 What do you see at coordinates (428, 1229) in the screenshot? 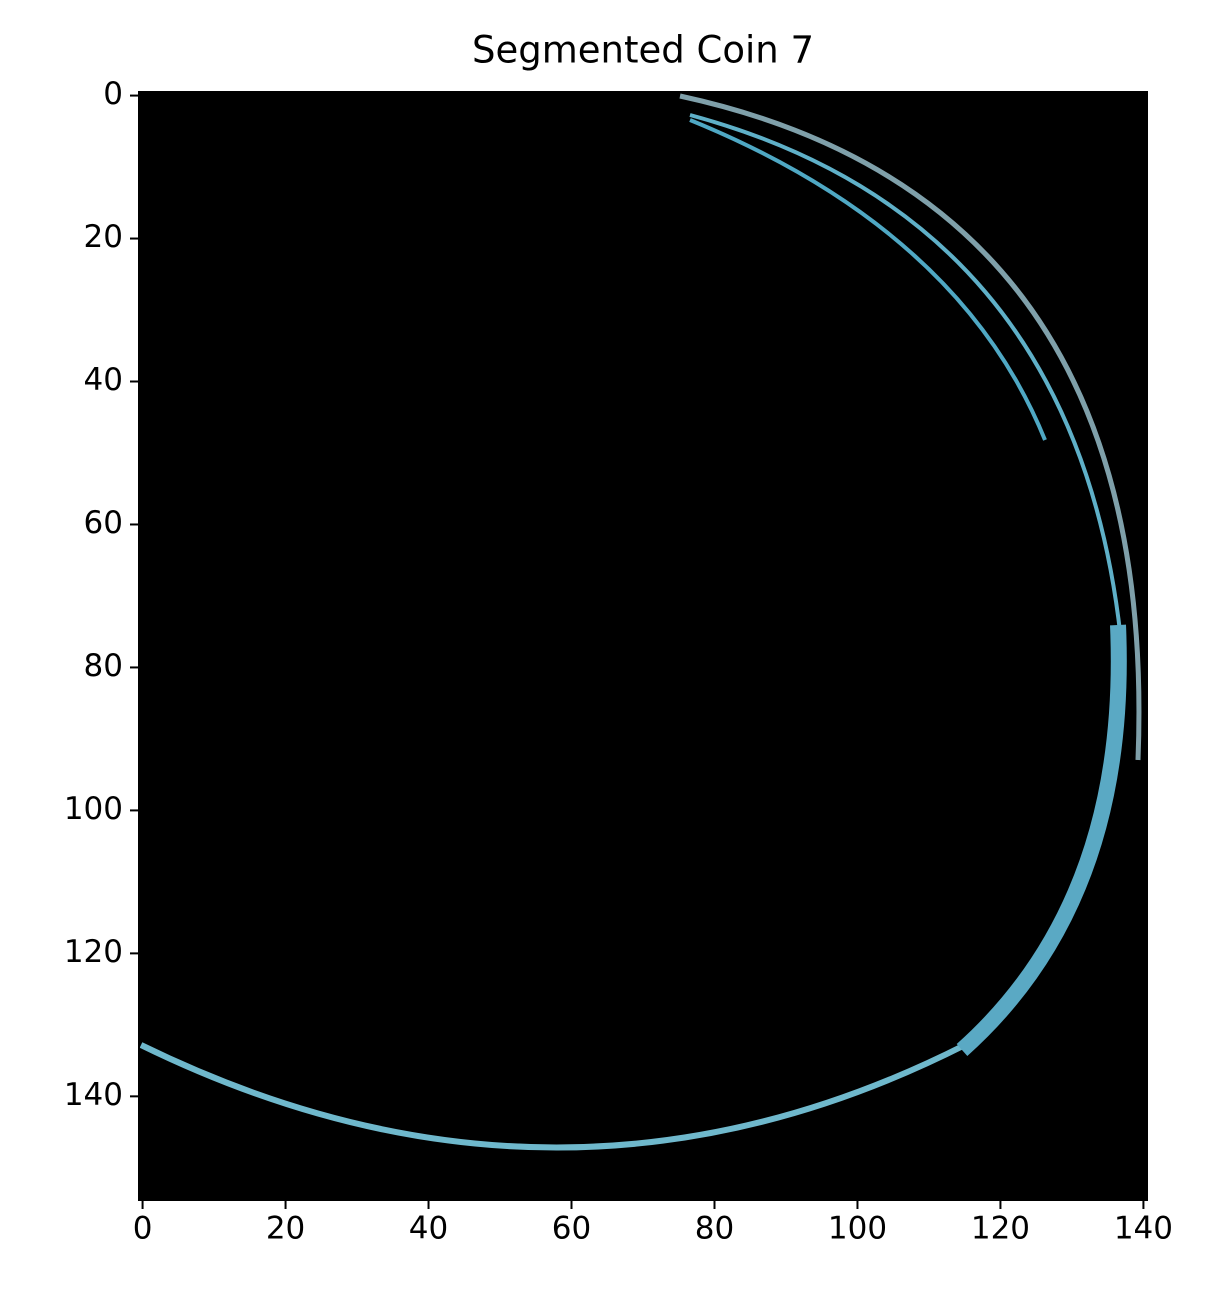
I see `x-tick-label: 40` at bounding box center [428, 1229].